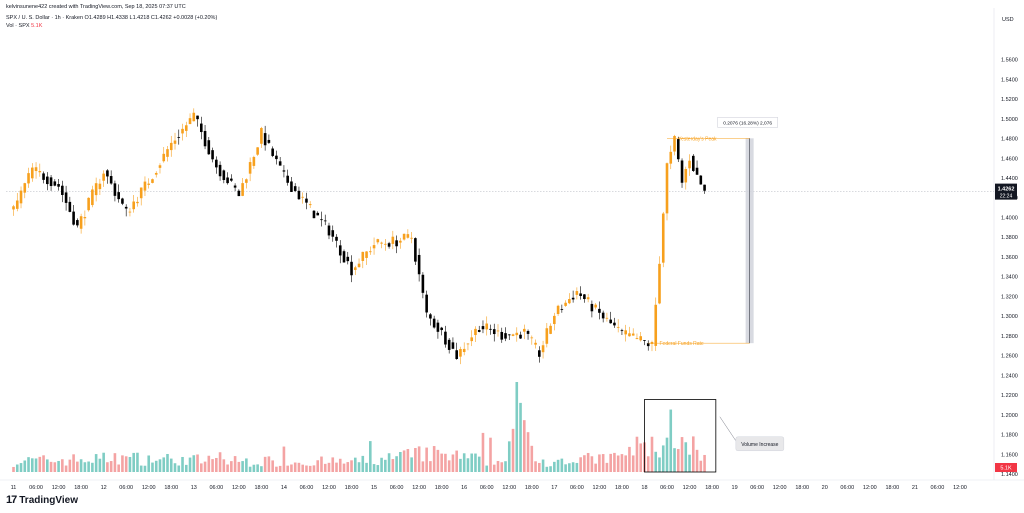  I want to click on volume-callout-label: Volume Increase, so click(759, 445).